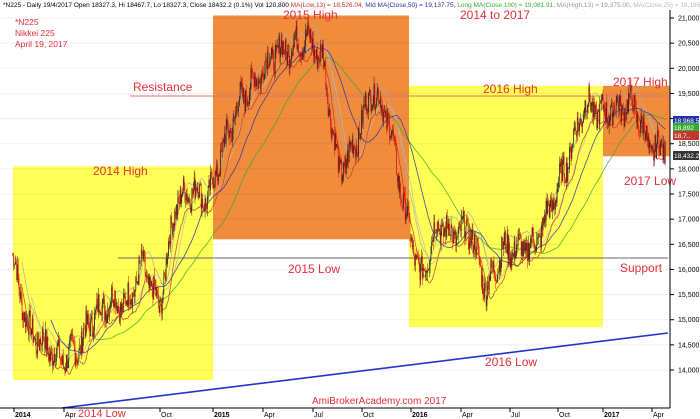 The width and height of the screenshot is (700, 419). Describe the element at coordinates (689, 44) in the screenshot. I see `y-tick-label: 20,500` at that location.